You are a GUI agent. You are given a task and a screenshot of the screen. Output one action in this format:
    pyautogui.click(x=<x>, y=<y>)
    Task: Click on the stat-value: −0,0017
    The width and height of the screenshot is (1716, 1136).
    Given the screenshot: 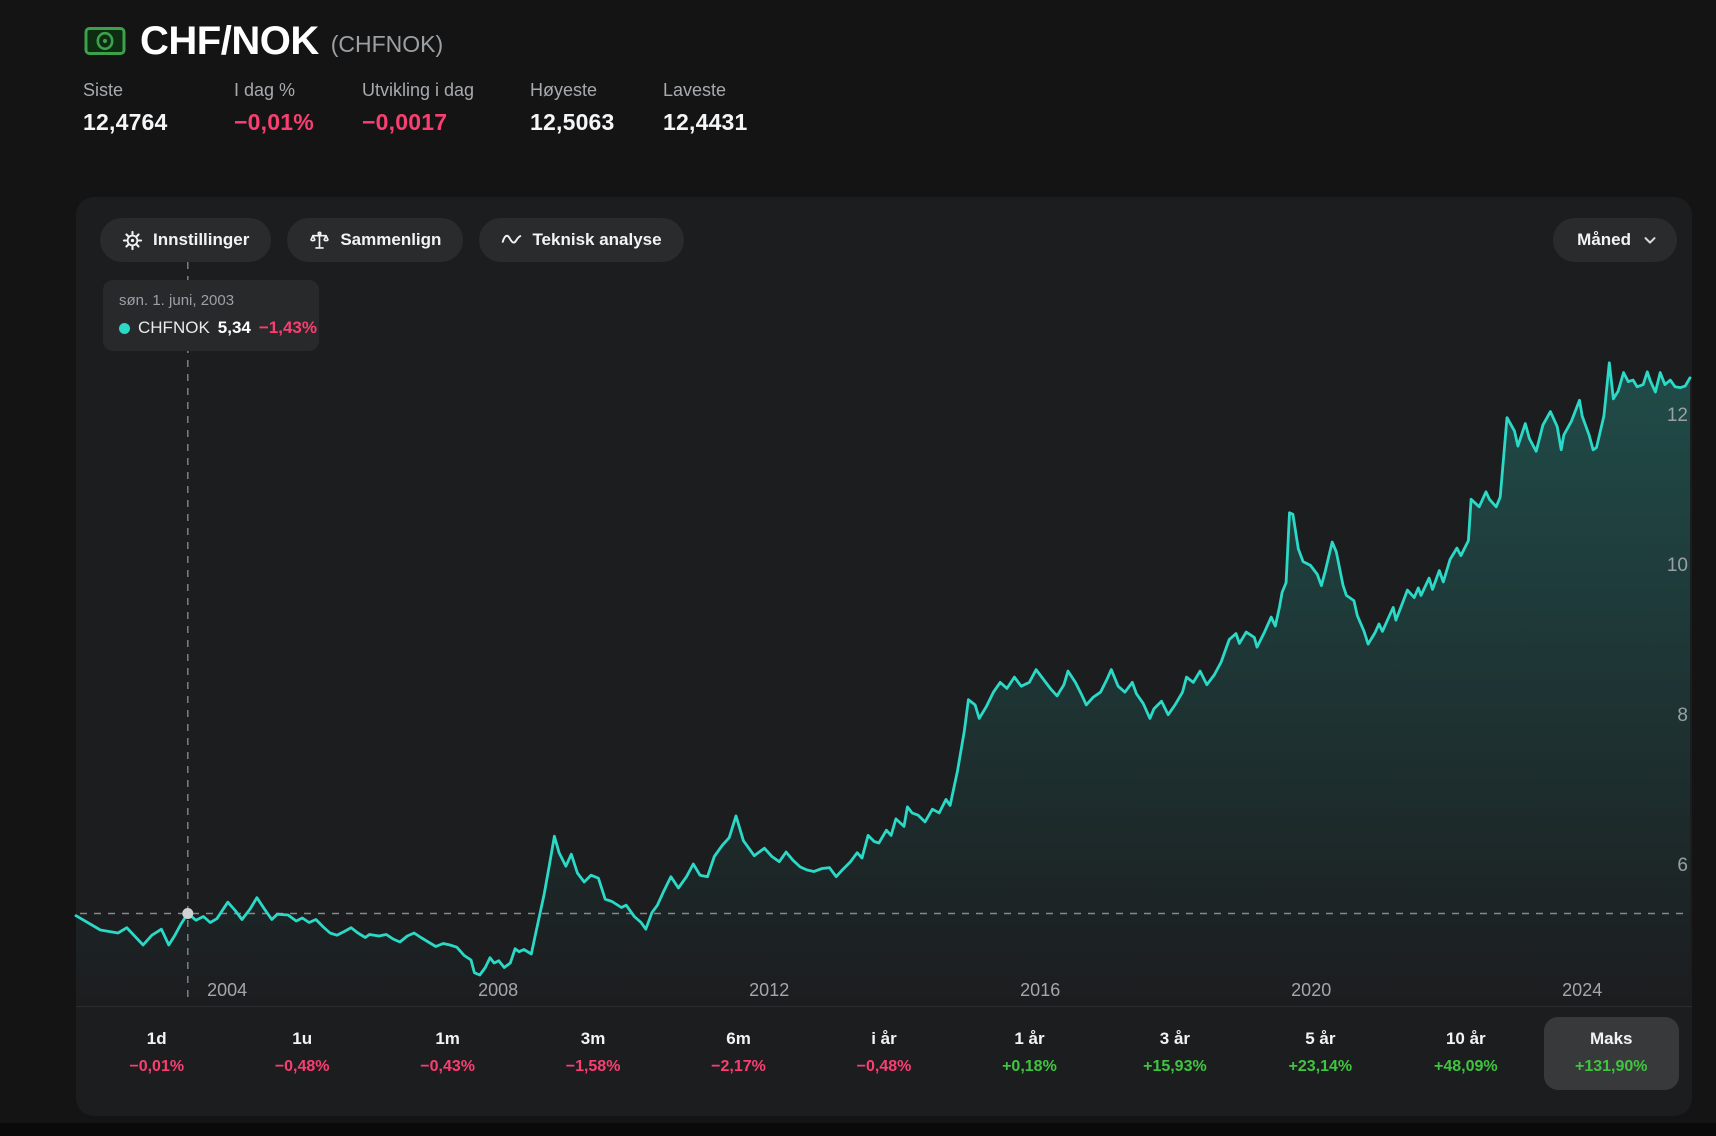 What is the action you would take?
    pyautogui.click(x=405, y=122)
    